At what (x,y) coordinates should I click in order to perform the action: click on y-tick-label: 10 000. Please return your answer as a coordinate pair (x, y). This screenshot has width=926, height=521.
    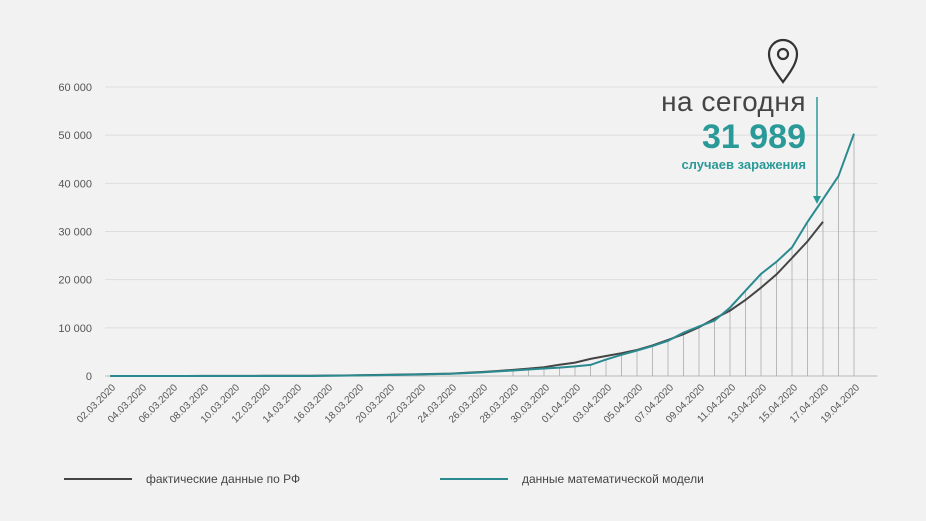
    Looking at the image, I should click on (75, 329).